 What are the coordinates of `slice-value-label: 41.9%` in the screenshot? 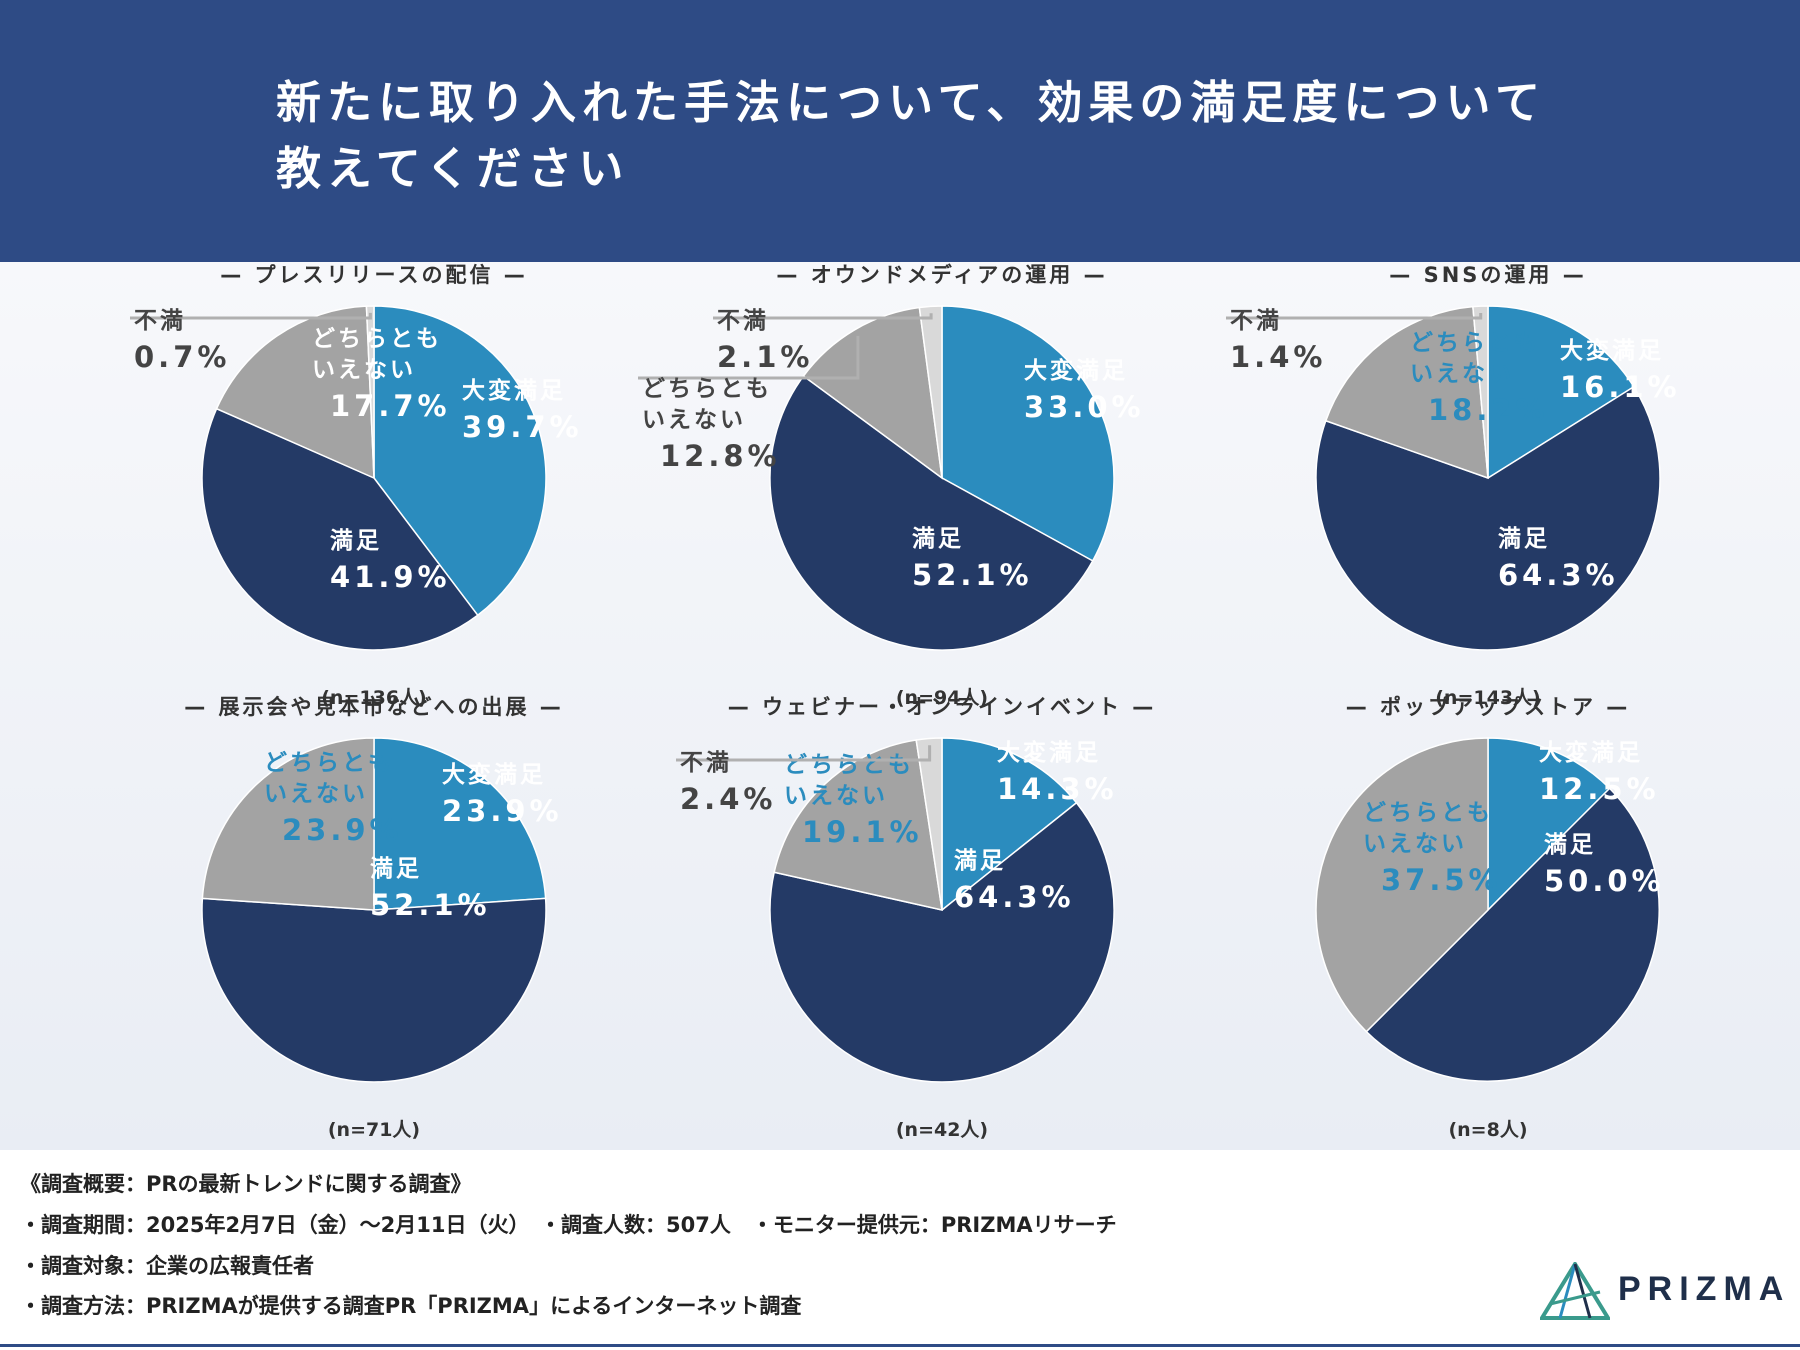 It's located at (390, 577).